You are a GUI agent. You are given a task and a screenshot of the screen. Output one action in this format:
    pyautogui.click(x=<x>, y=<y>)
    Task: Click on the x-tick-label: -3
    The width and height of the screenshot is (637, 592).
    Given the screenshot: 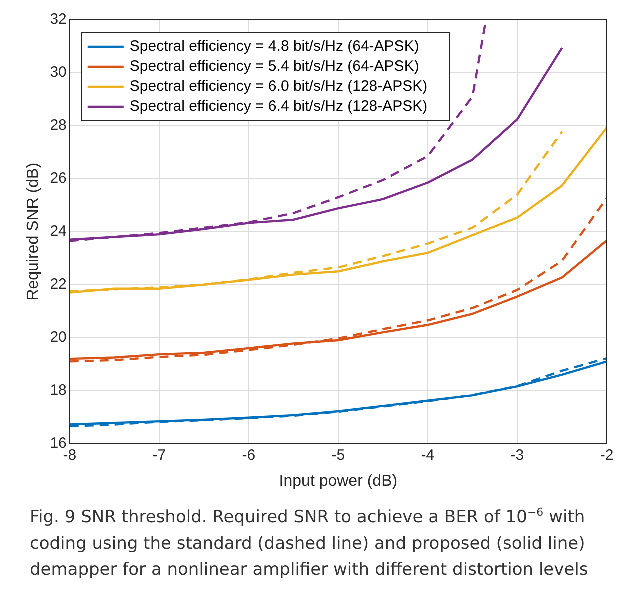 What is the action you would take?
    pyautogui.click(x=517, y=455)
    